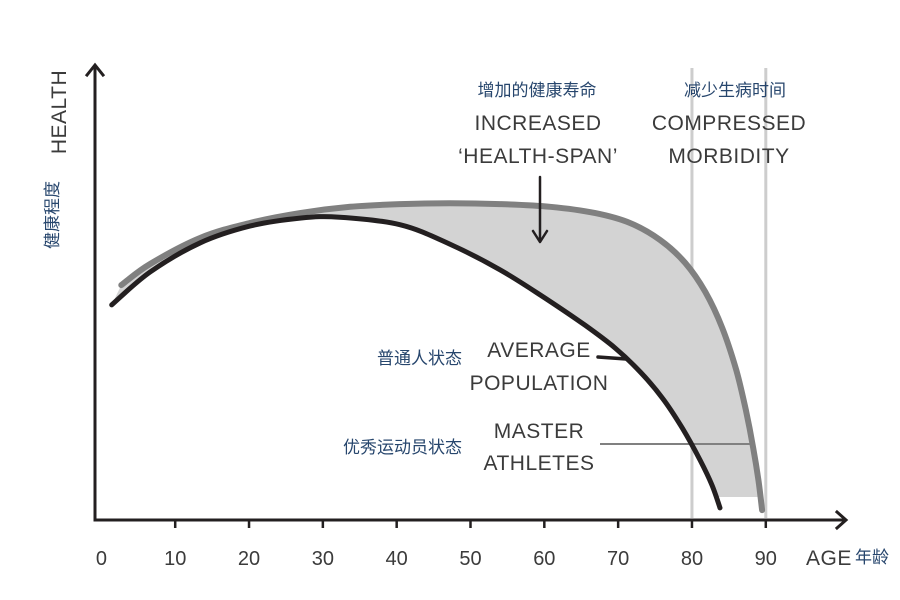 This screenshot has width=900, height=600. I want to click on morbidity-label-zh: 减少生病时间, so click(735, 91).